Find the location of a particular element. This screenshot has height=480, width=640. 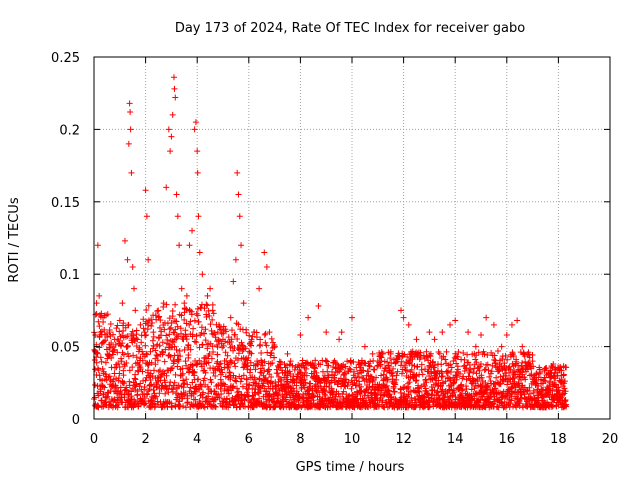

y-tick-label: 0.05 is located at coordinates (65, 348).